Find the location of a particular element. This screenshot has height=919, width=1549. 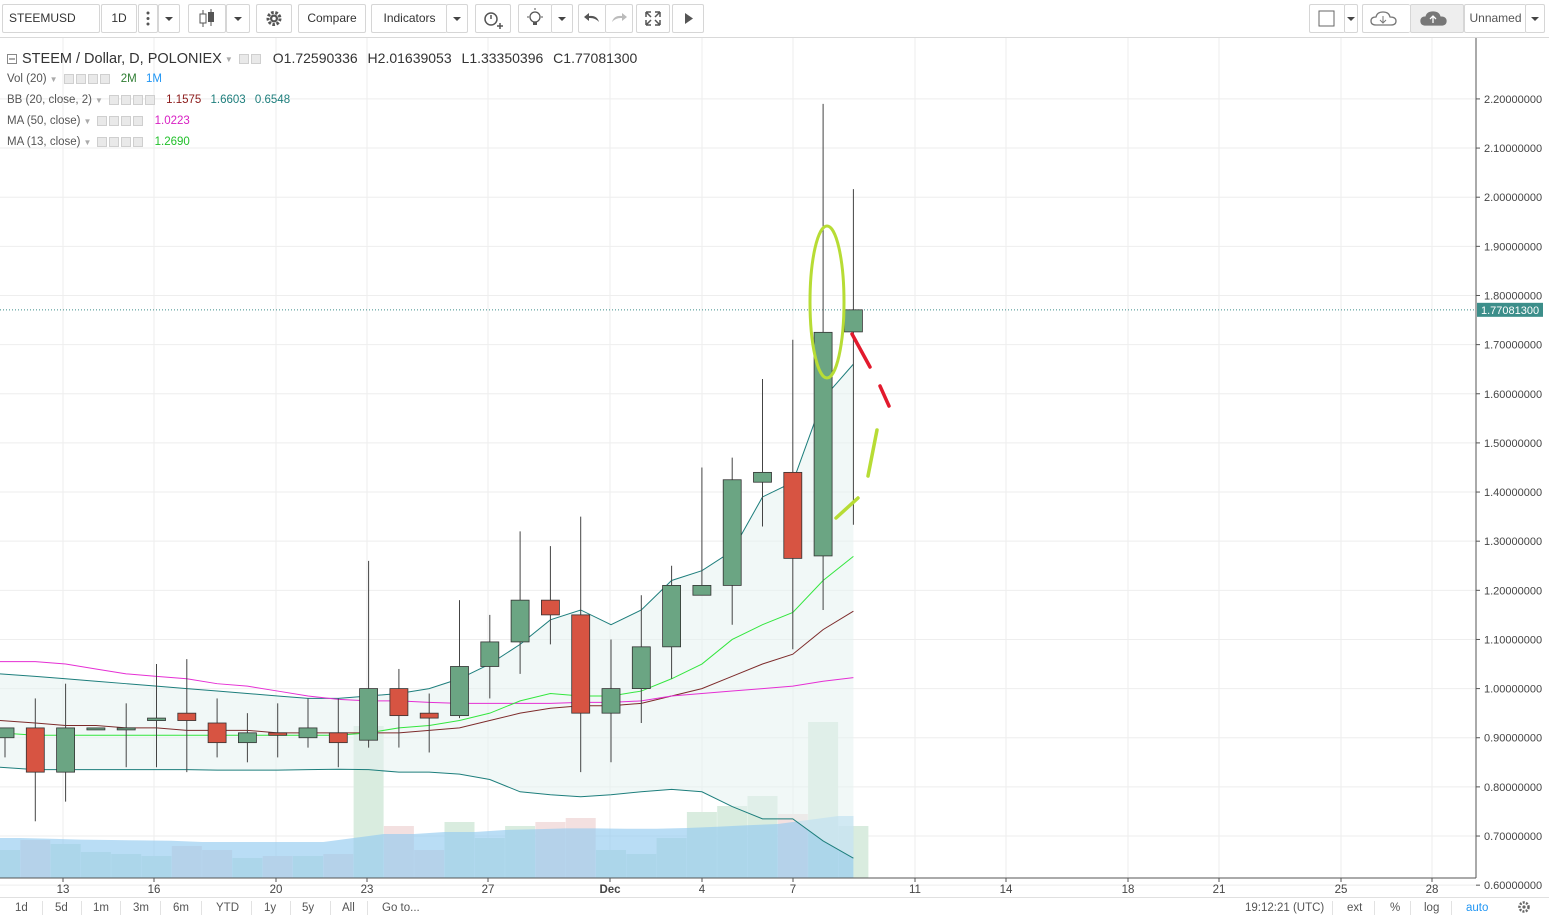

percent-toggle: % is located at coordinates (1395, 908).